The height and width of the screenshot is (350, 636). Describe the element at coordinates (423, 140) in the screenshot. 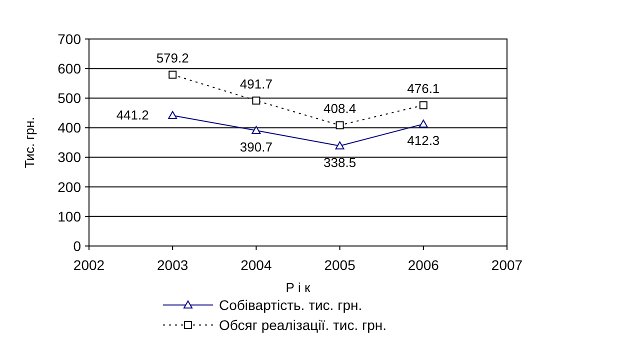

I see `data-label: 412.3` at that location.